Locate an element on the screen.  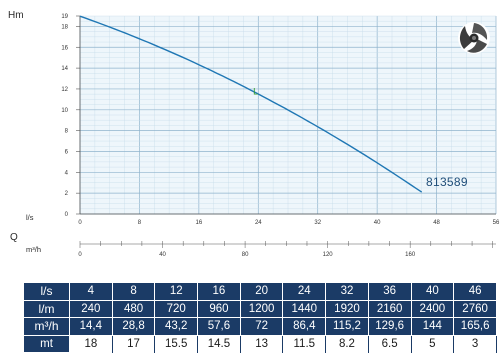
q-axis-label: Q is located at coordinates (14, 237).